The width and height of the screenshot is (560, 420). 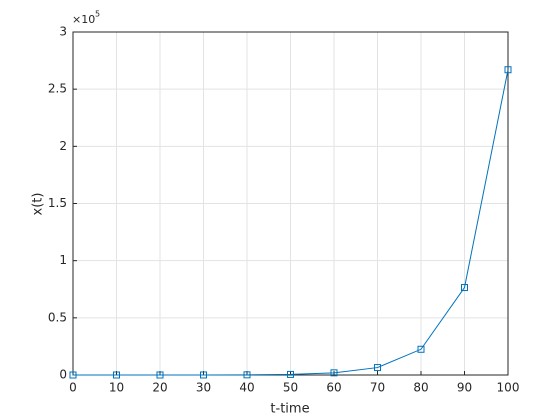 What do you see at coordinates (73, 388) in the screenshot?
I see `x-tick-label: 0` at bounding box center [73, 388].